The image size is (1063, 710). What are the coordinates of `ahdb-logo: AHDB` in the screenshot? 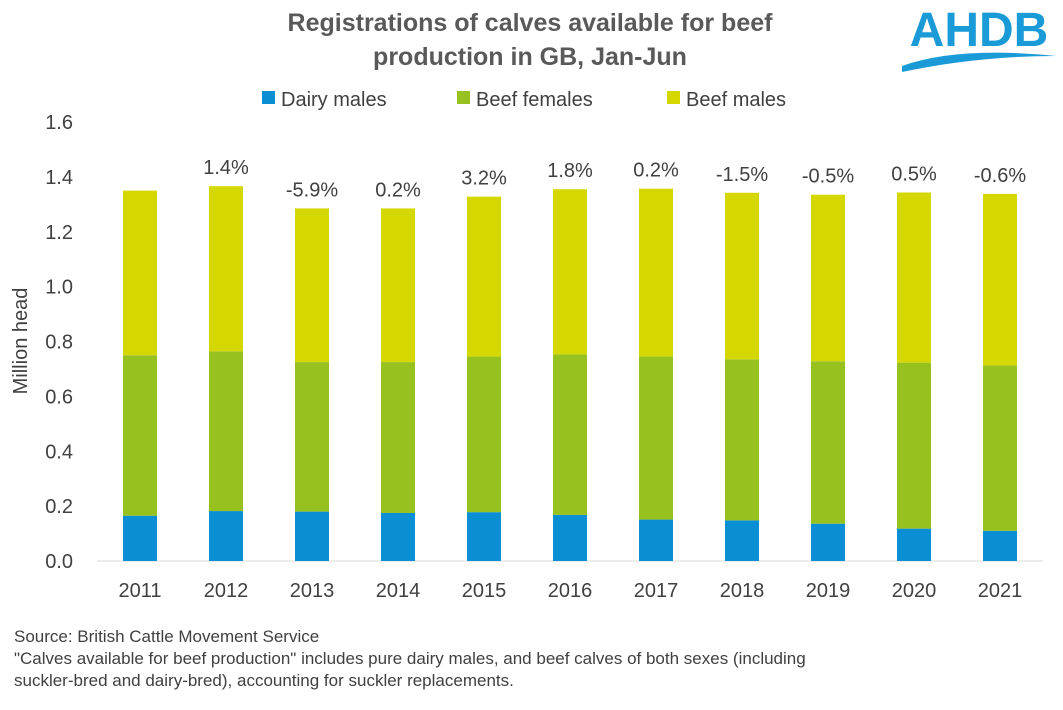 It's located at (979, 38).